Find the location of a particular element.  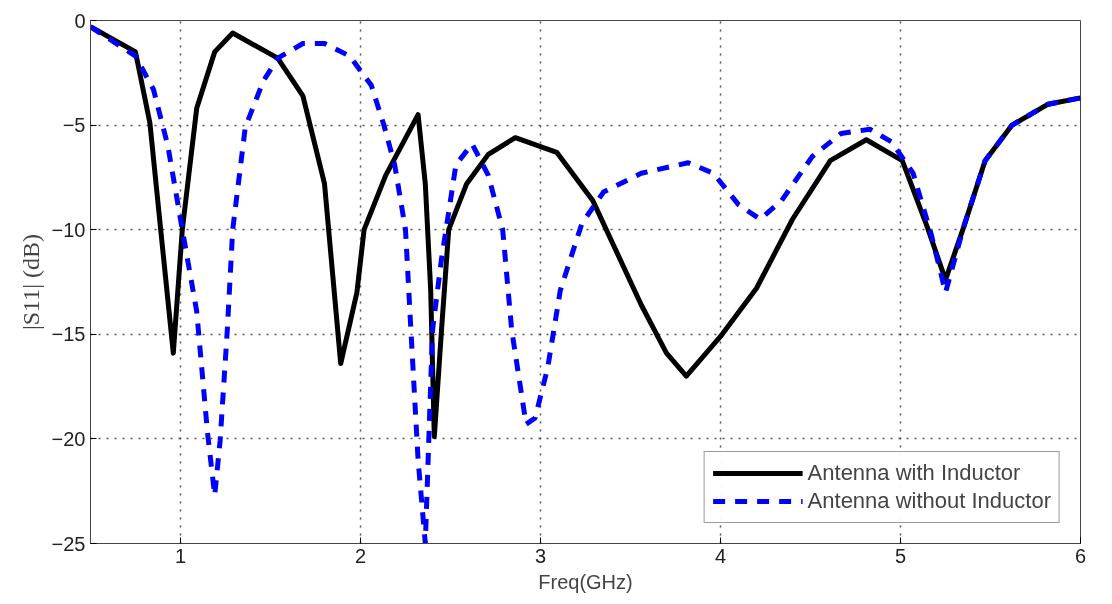

x-tick-label: 4 is located at coordinates (720, 555).